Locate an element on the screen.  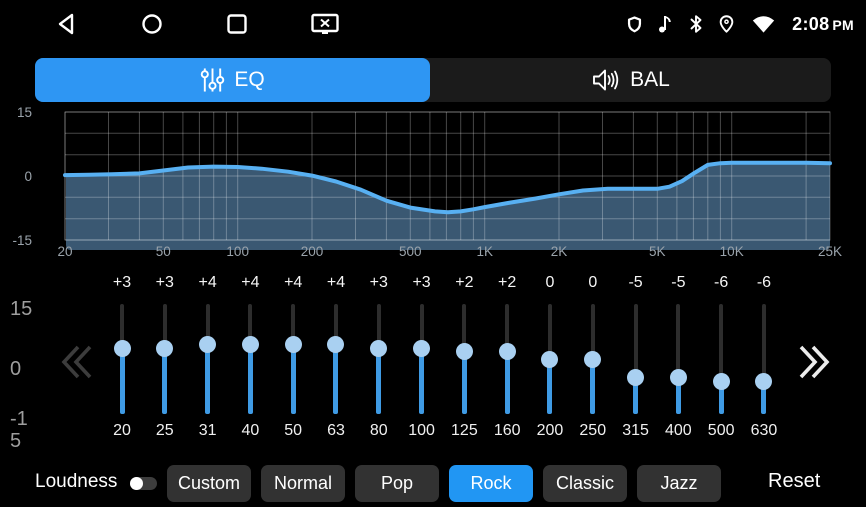
band-gain-value: -6 is located at coordinates (764, 282).